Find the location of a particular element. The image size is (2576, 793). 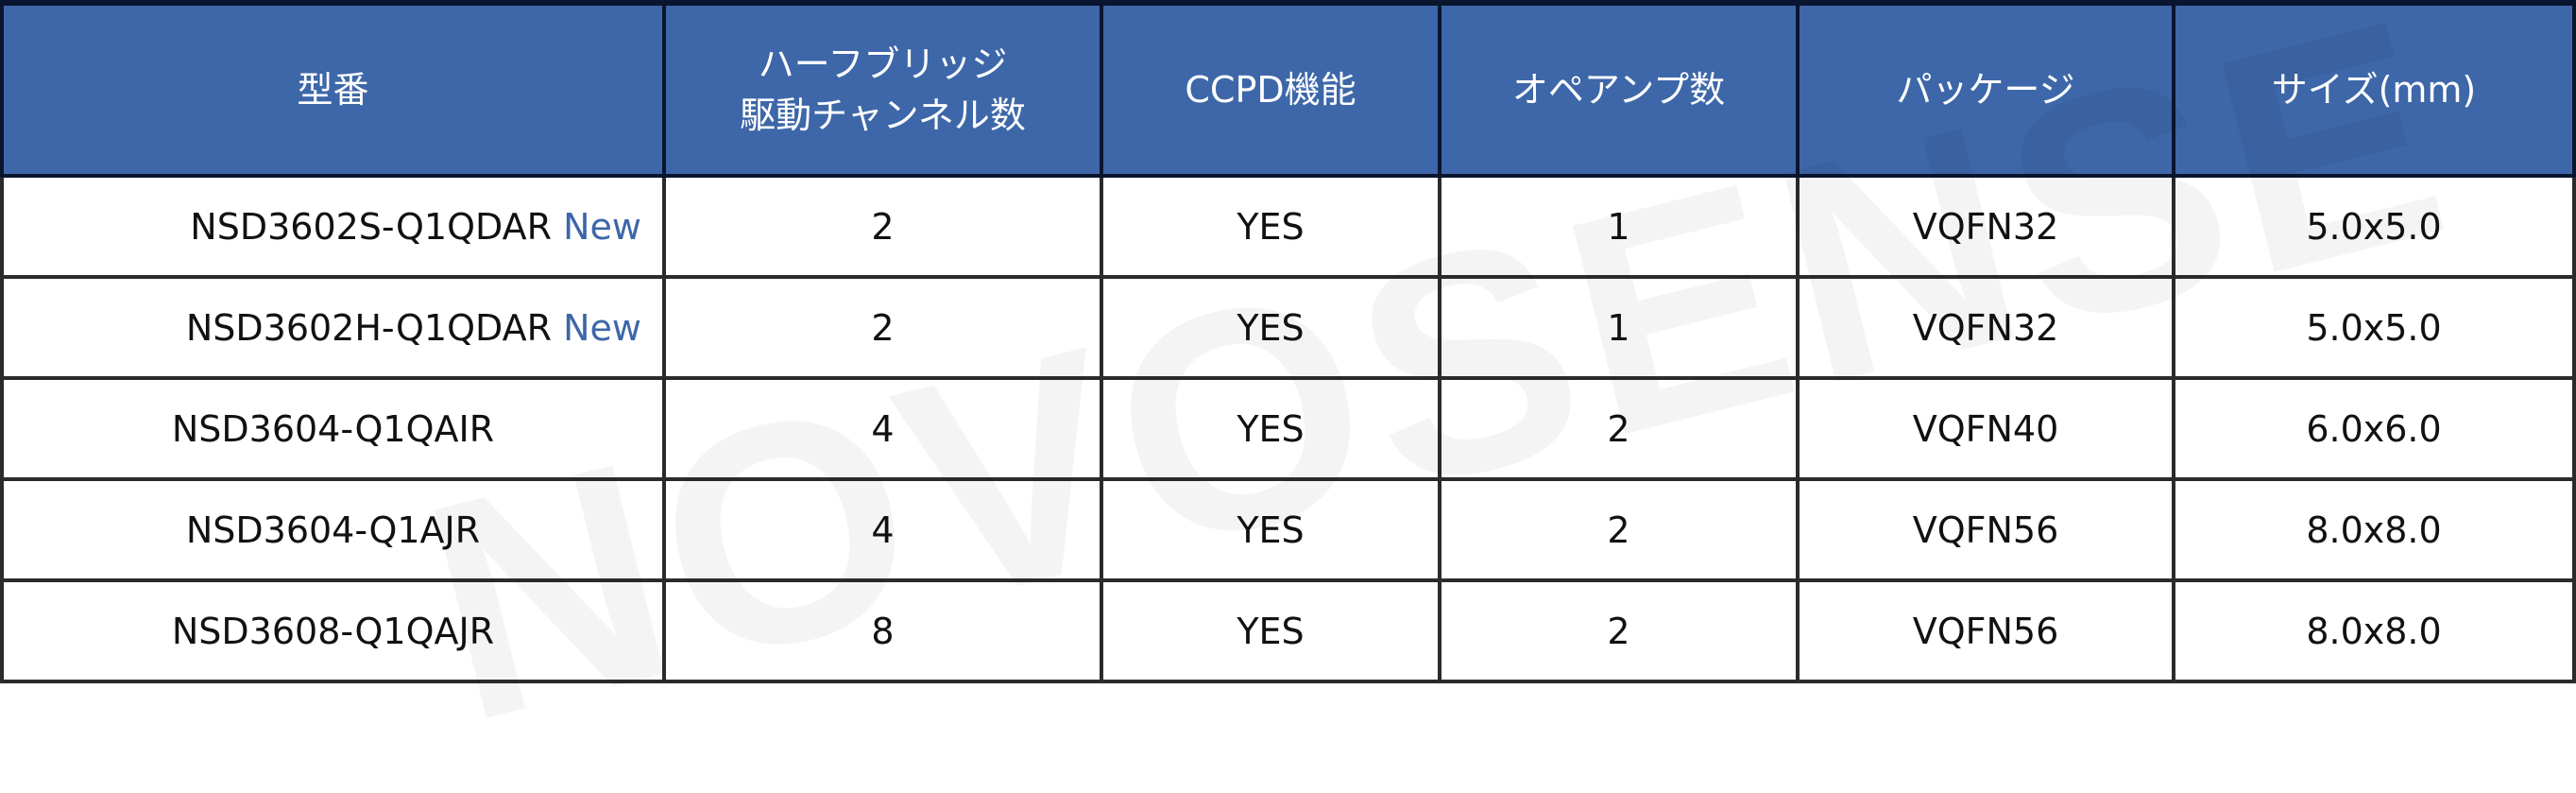

table-row: NSD3602H-Q1QDAR New 2 YES 1 VQFN32 5.0x5.0 is located at coordinates (1288, 328).